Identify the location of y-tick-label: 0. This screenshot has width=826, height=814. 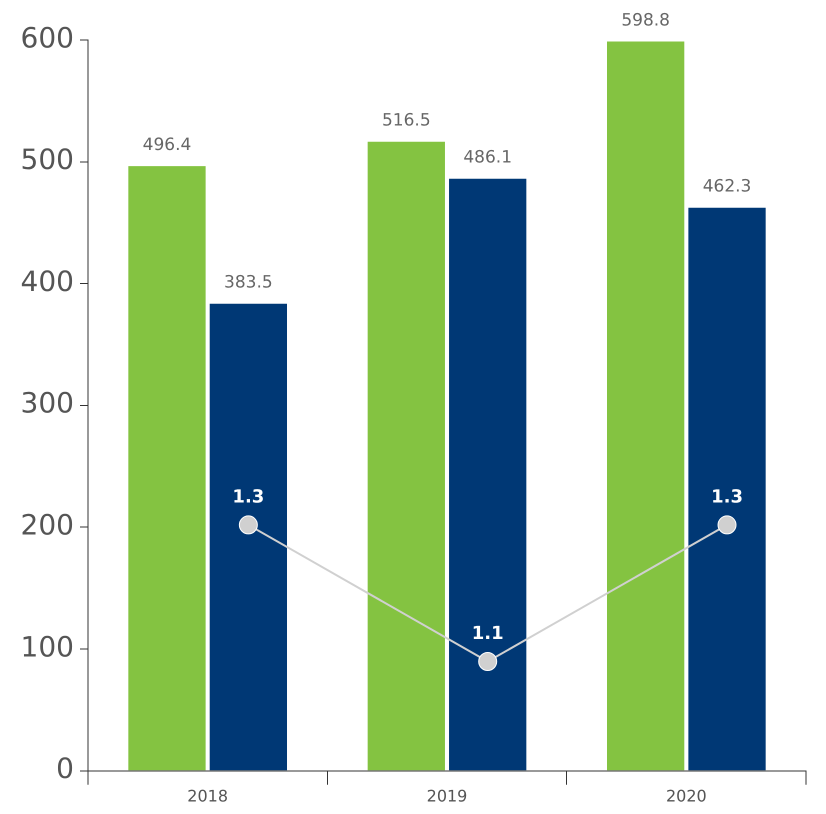
(65, 769).